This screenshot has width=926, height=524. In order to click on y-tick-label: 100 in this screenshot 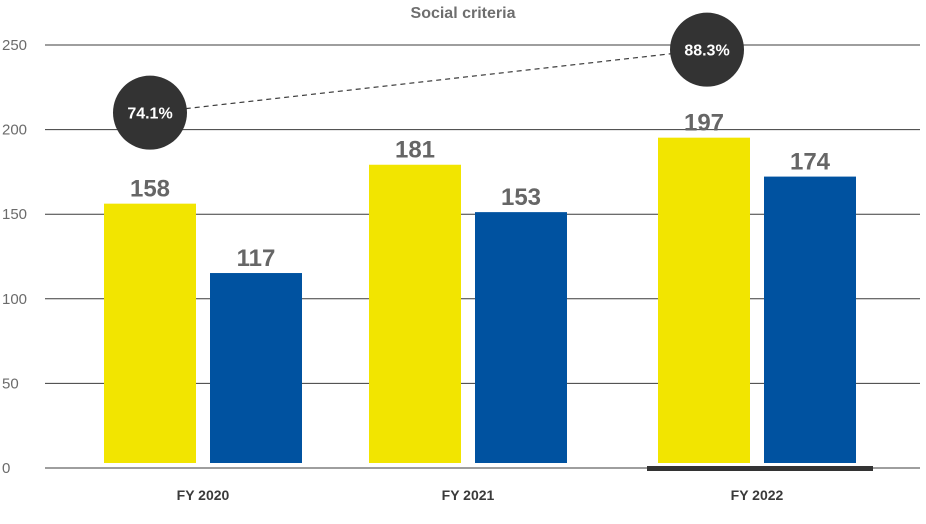, I will do `click(14, 299)`.